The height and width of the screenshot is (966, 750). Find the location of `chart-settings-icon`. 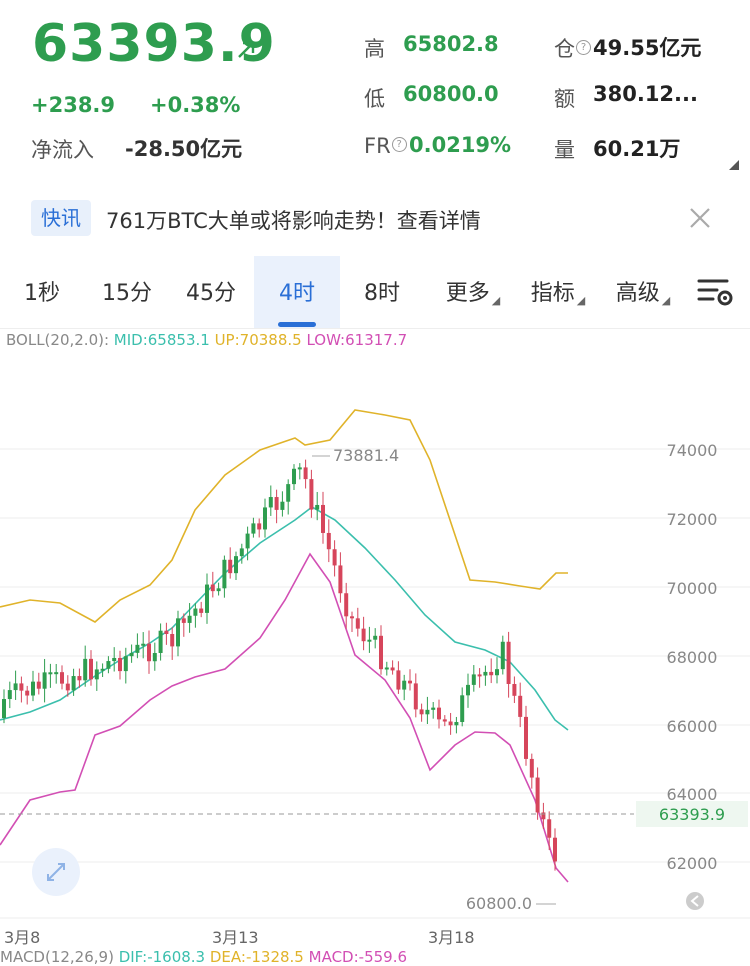

chart-settings-icon is located at coordinates (716, 292).